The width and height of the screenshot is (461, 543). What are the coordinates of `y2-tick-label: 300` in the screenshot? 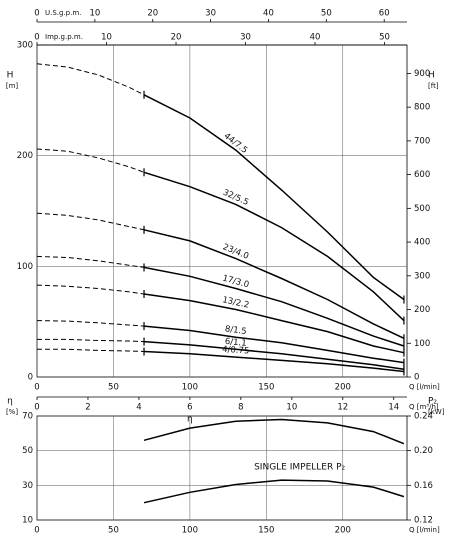 It's located at (422, 276).